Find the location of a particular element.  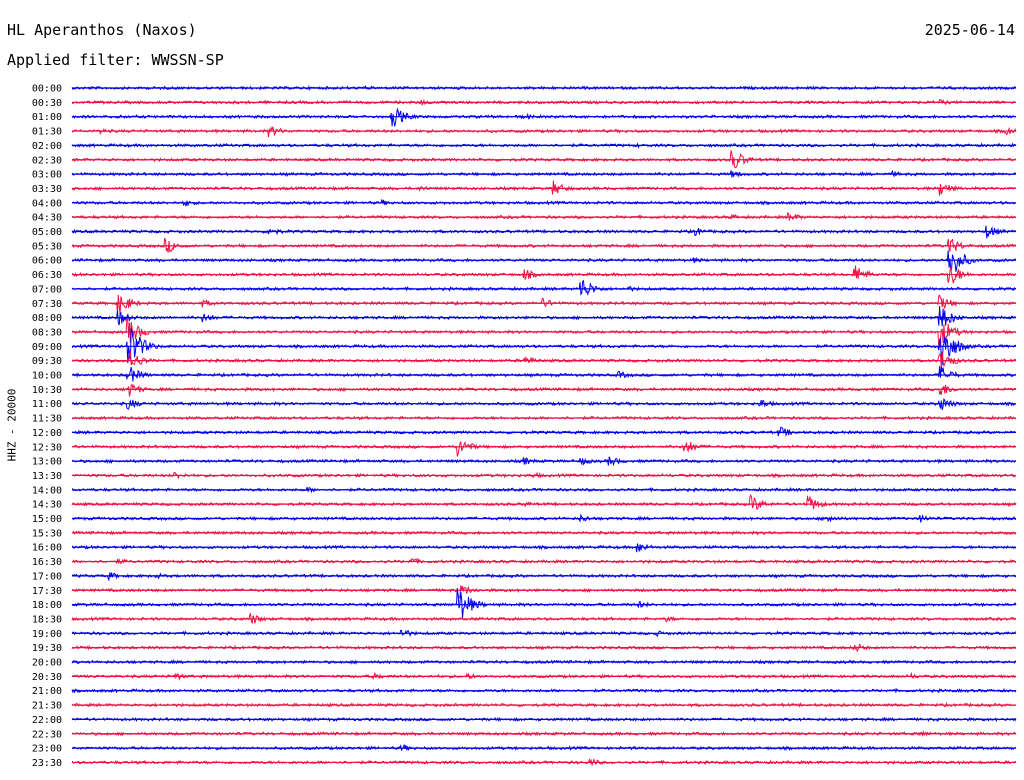

time-label: 14:00 is located at coordinates (47, 490).